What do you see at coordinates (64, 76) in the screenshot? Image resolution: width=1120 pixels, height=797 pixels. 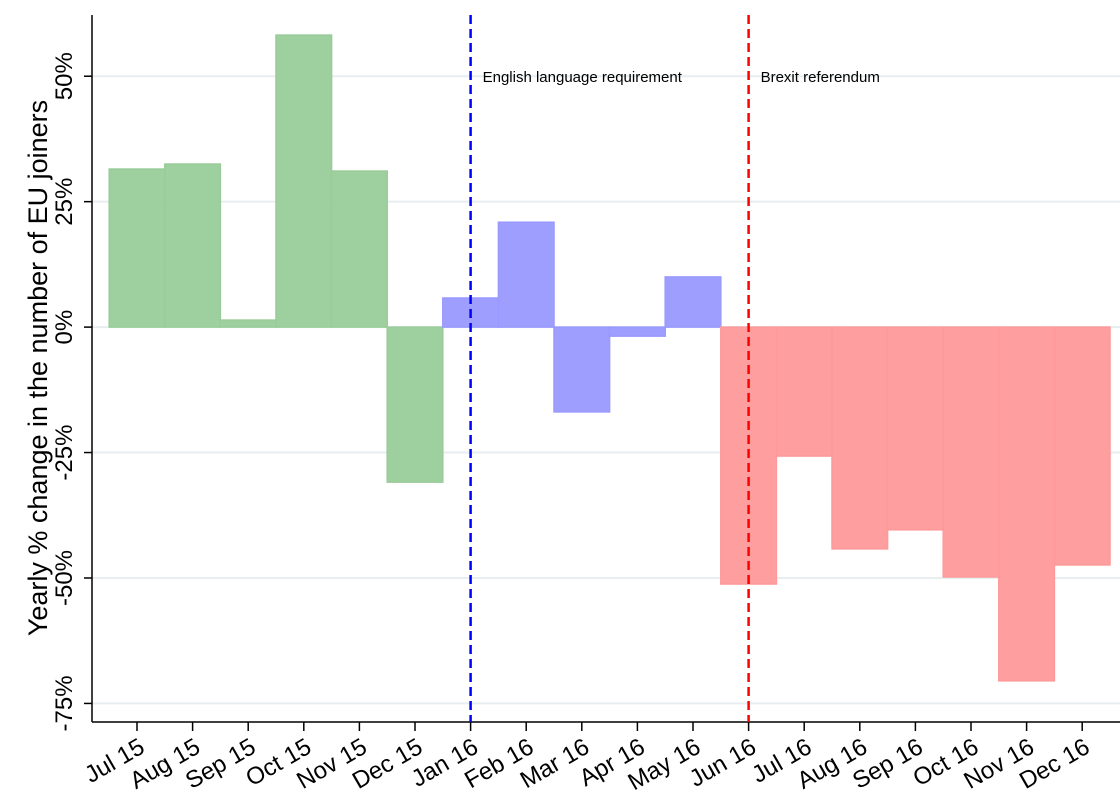 I see `y-tick-label: 50%` at bounding box center [64, 76].